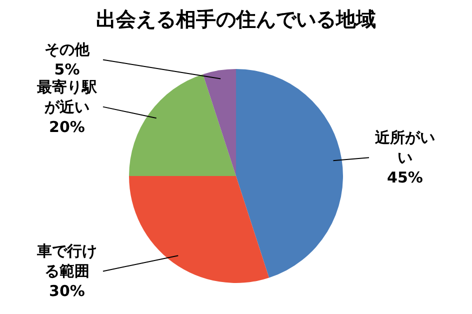 The image size is (472, 314). I want to click on slice-label: その他, so click(67, 49).